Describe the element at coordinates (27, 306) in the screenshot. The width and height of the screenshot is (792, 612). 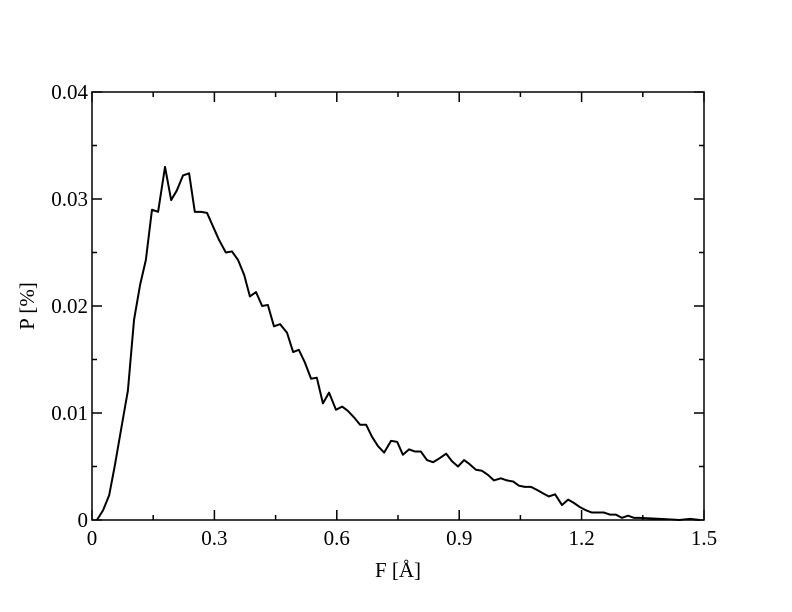
I see `y-axis-label: P [%]` at that location.